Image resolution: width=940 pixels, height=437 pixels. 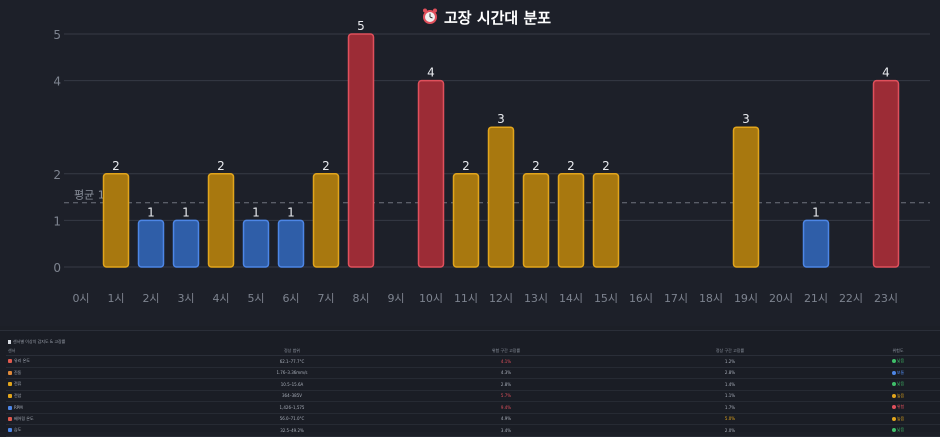 I want to click on cell-level: 위험, so click(x=891, y=407).